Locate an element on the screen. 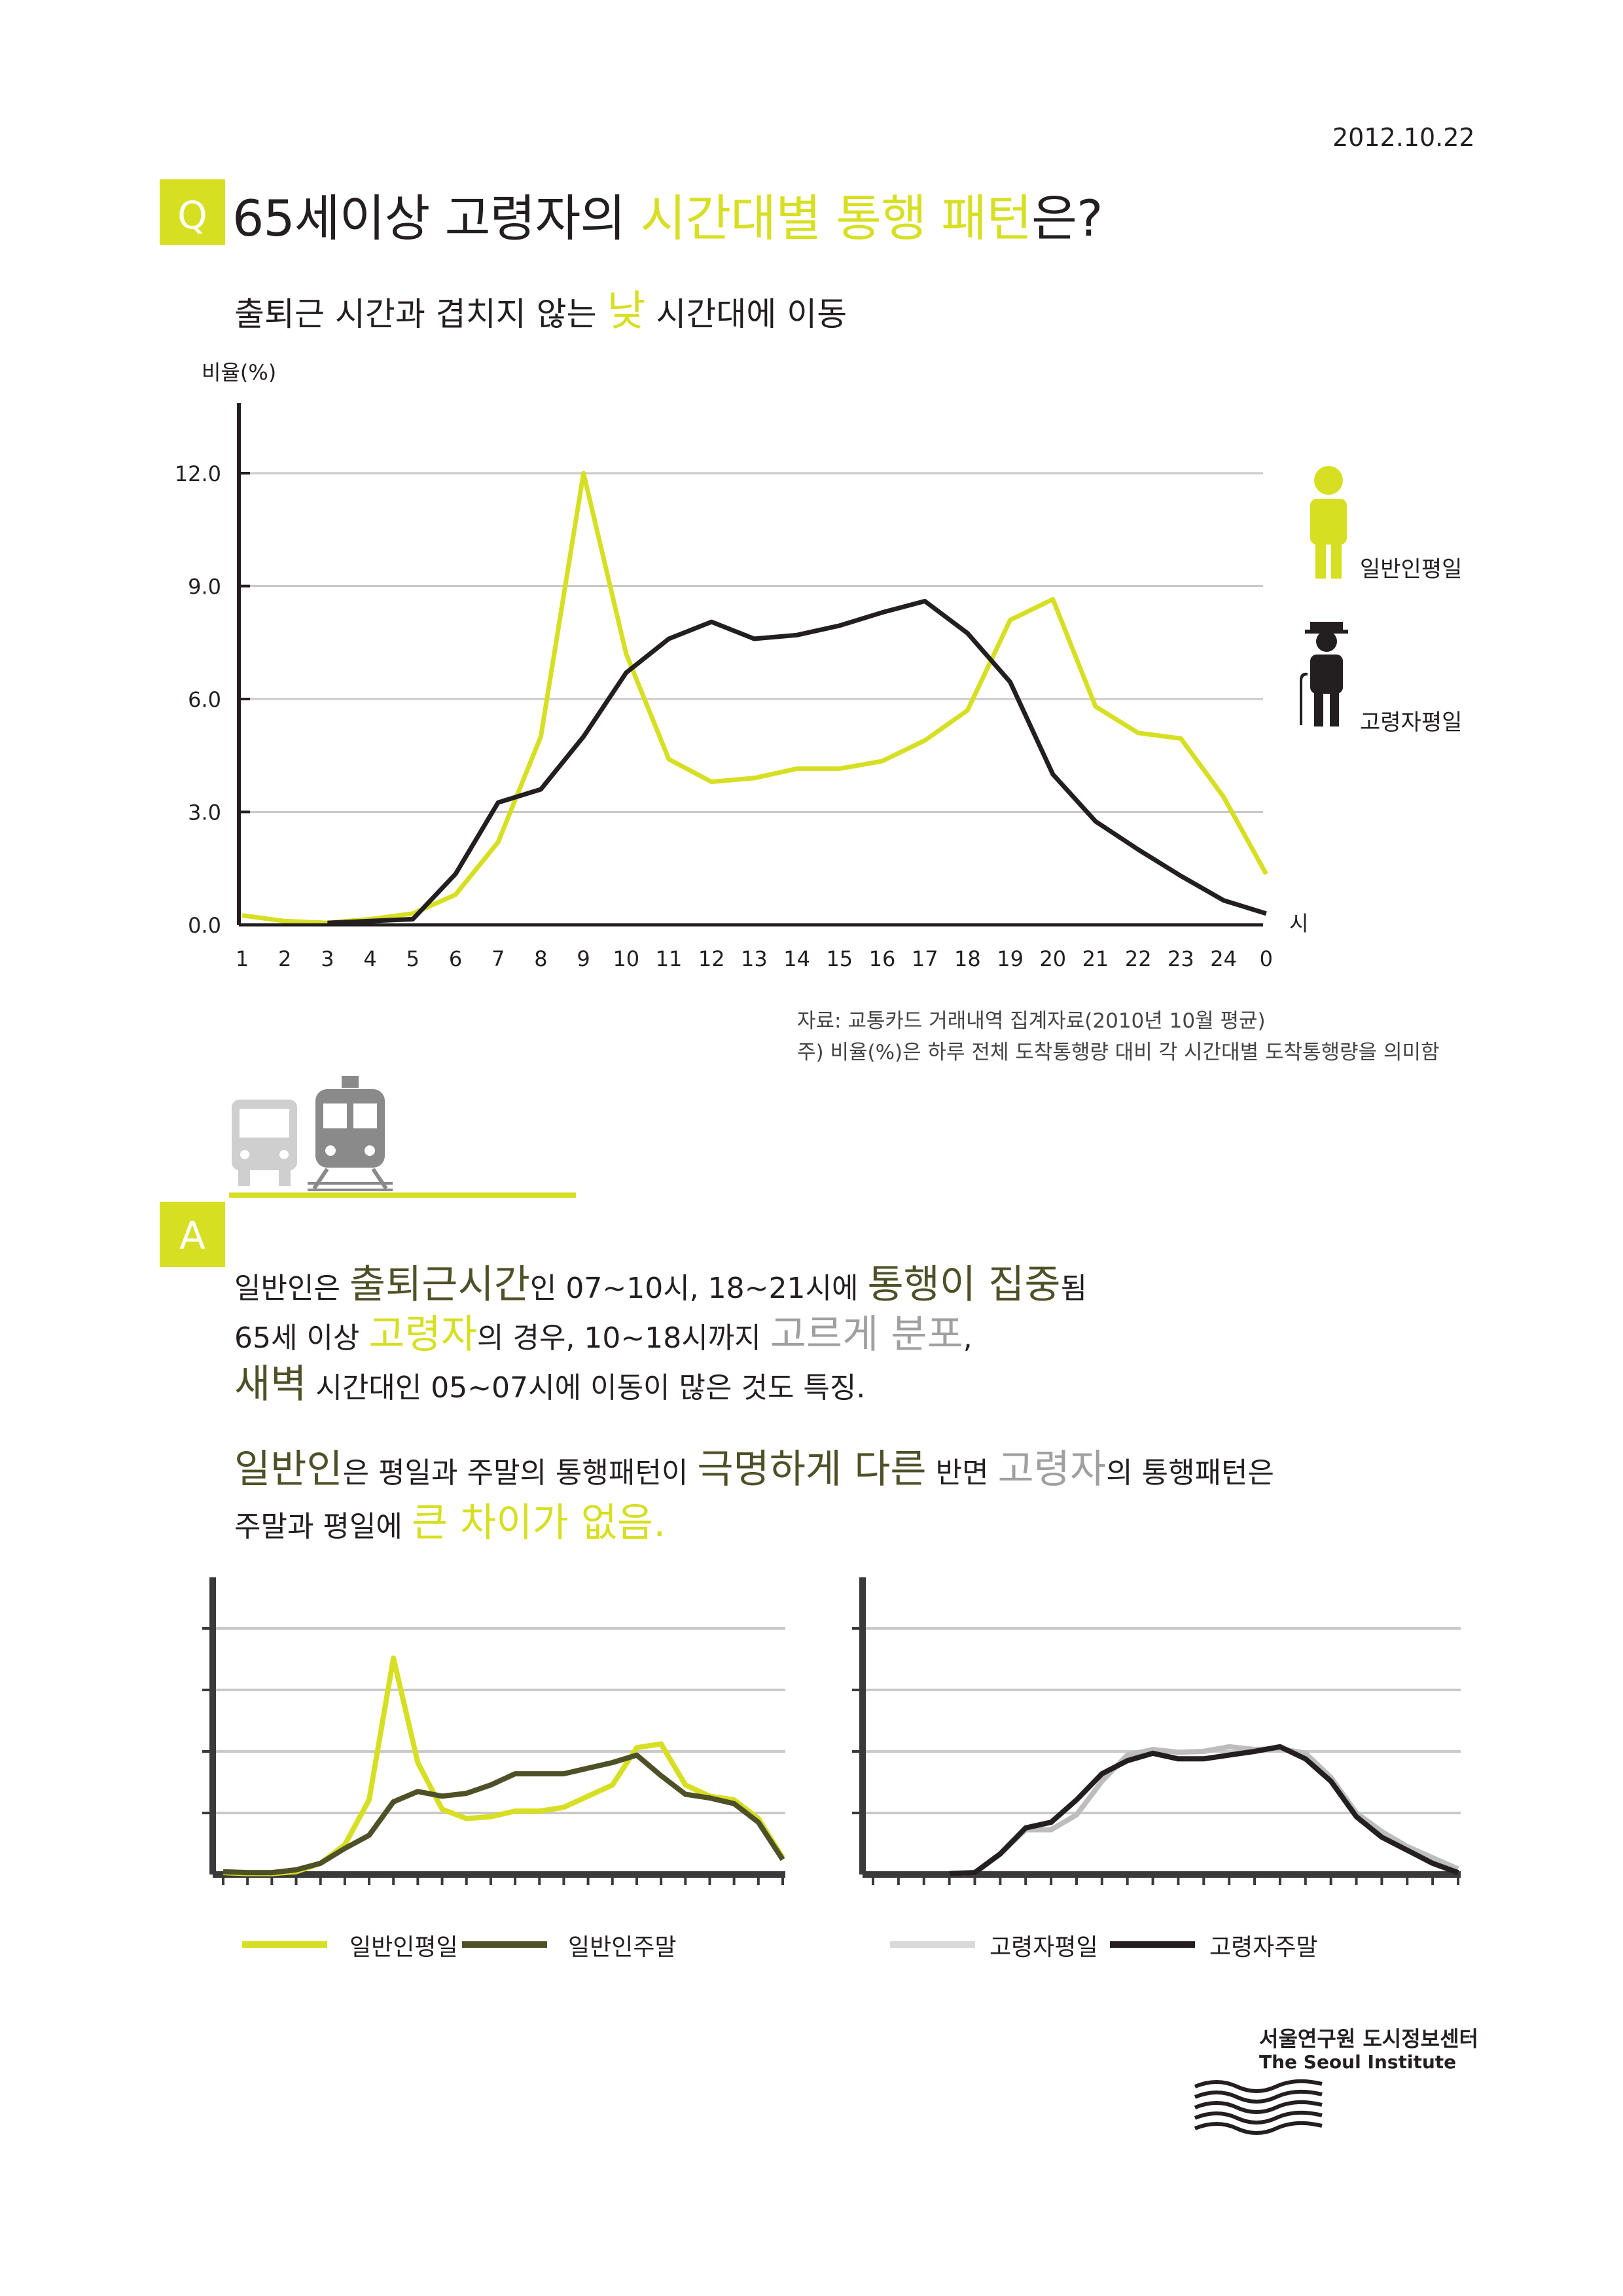  x-tick-label: 17 is located at coordinates (925, 958).